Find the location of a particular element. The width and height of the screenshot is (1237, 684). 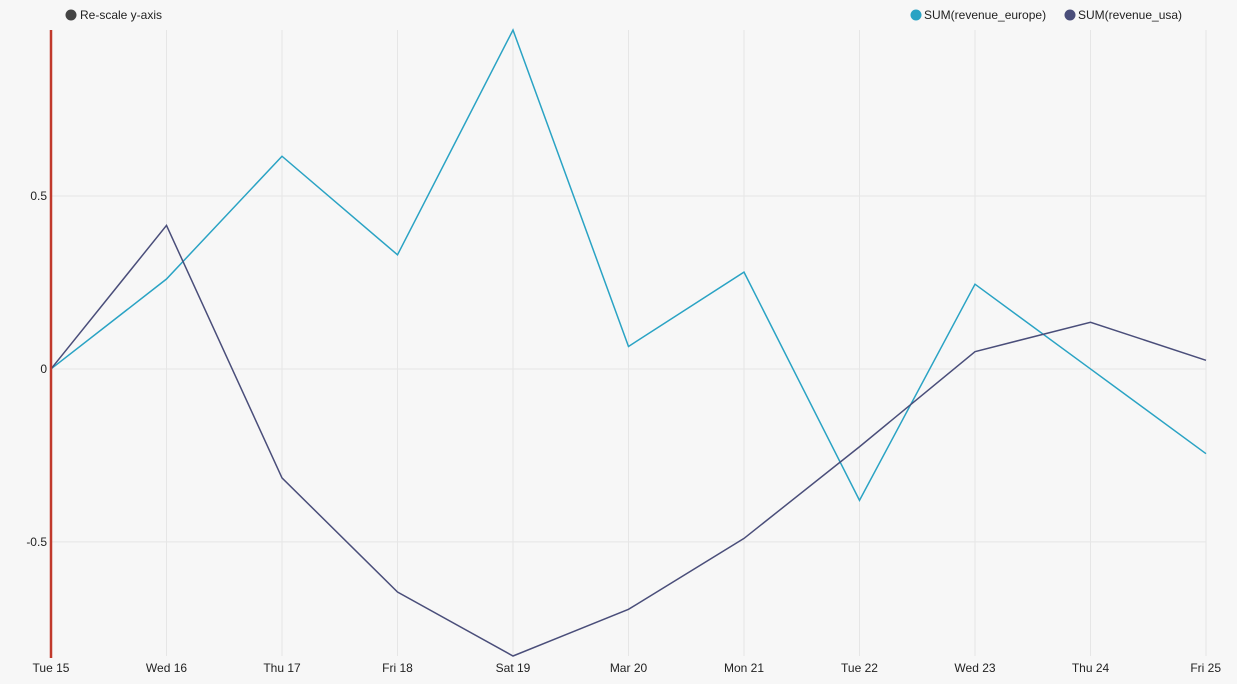

rescale-toggle: Re-scale y-axis is located at coordinates (114, 15).